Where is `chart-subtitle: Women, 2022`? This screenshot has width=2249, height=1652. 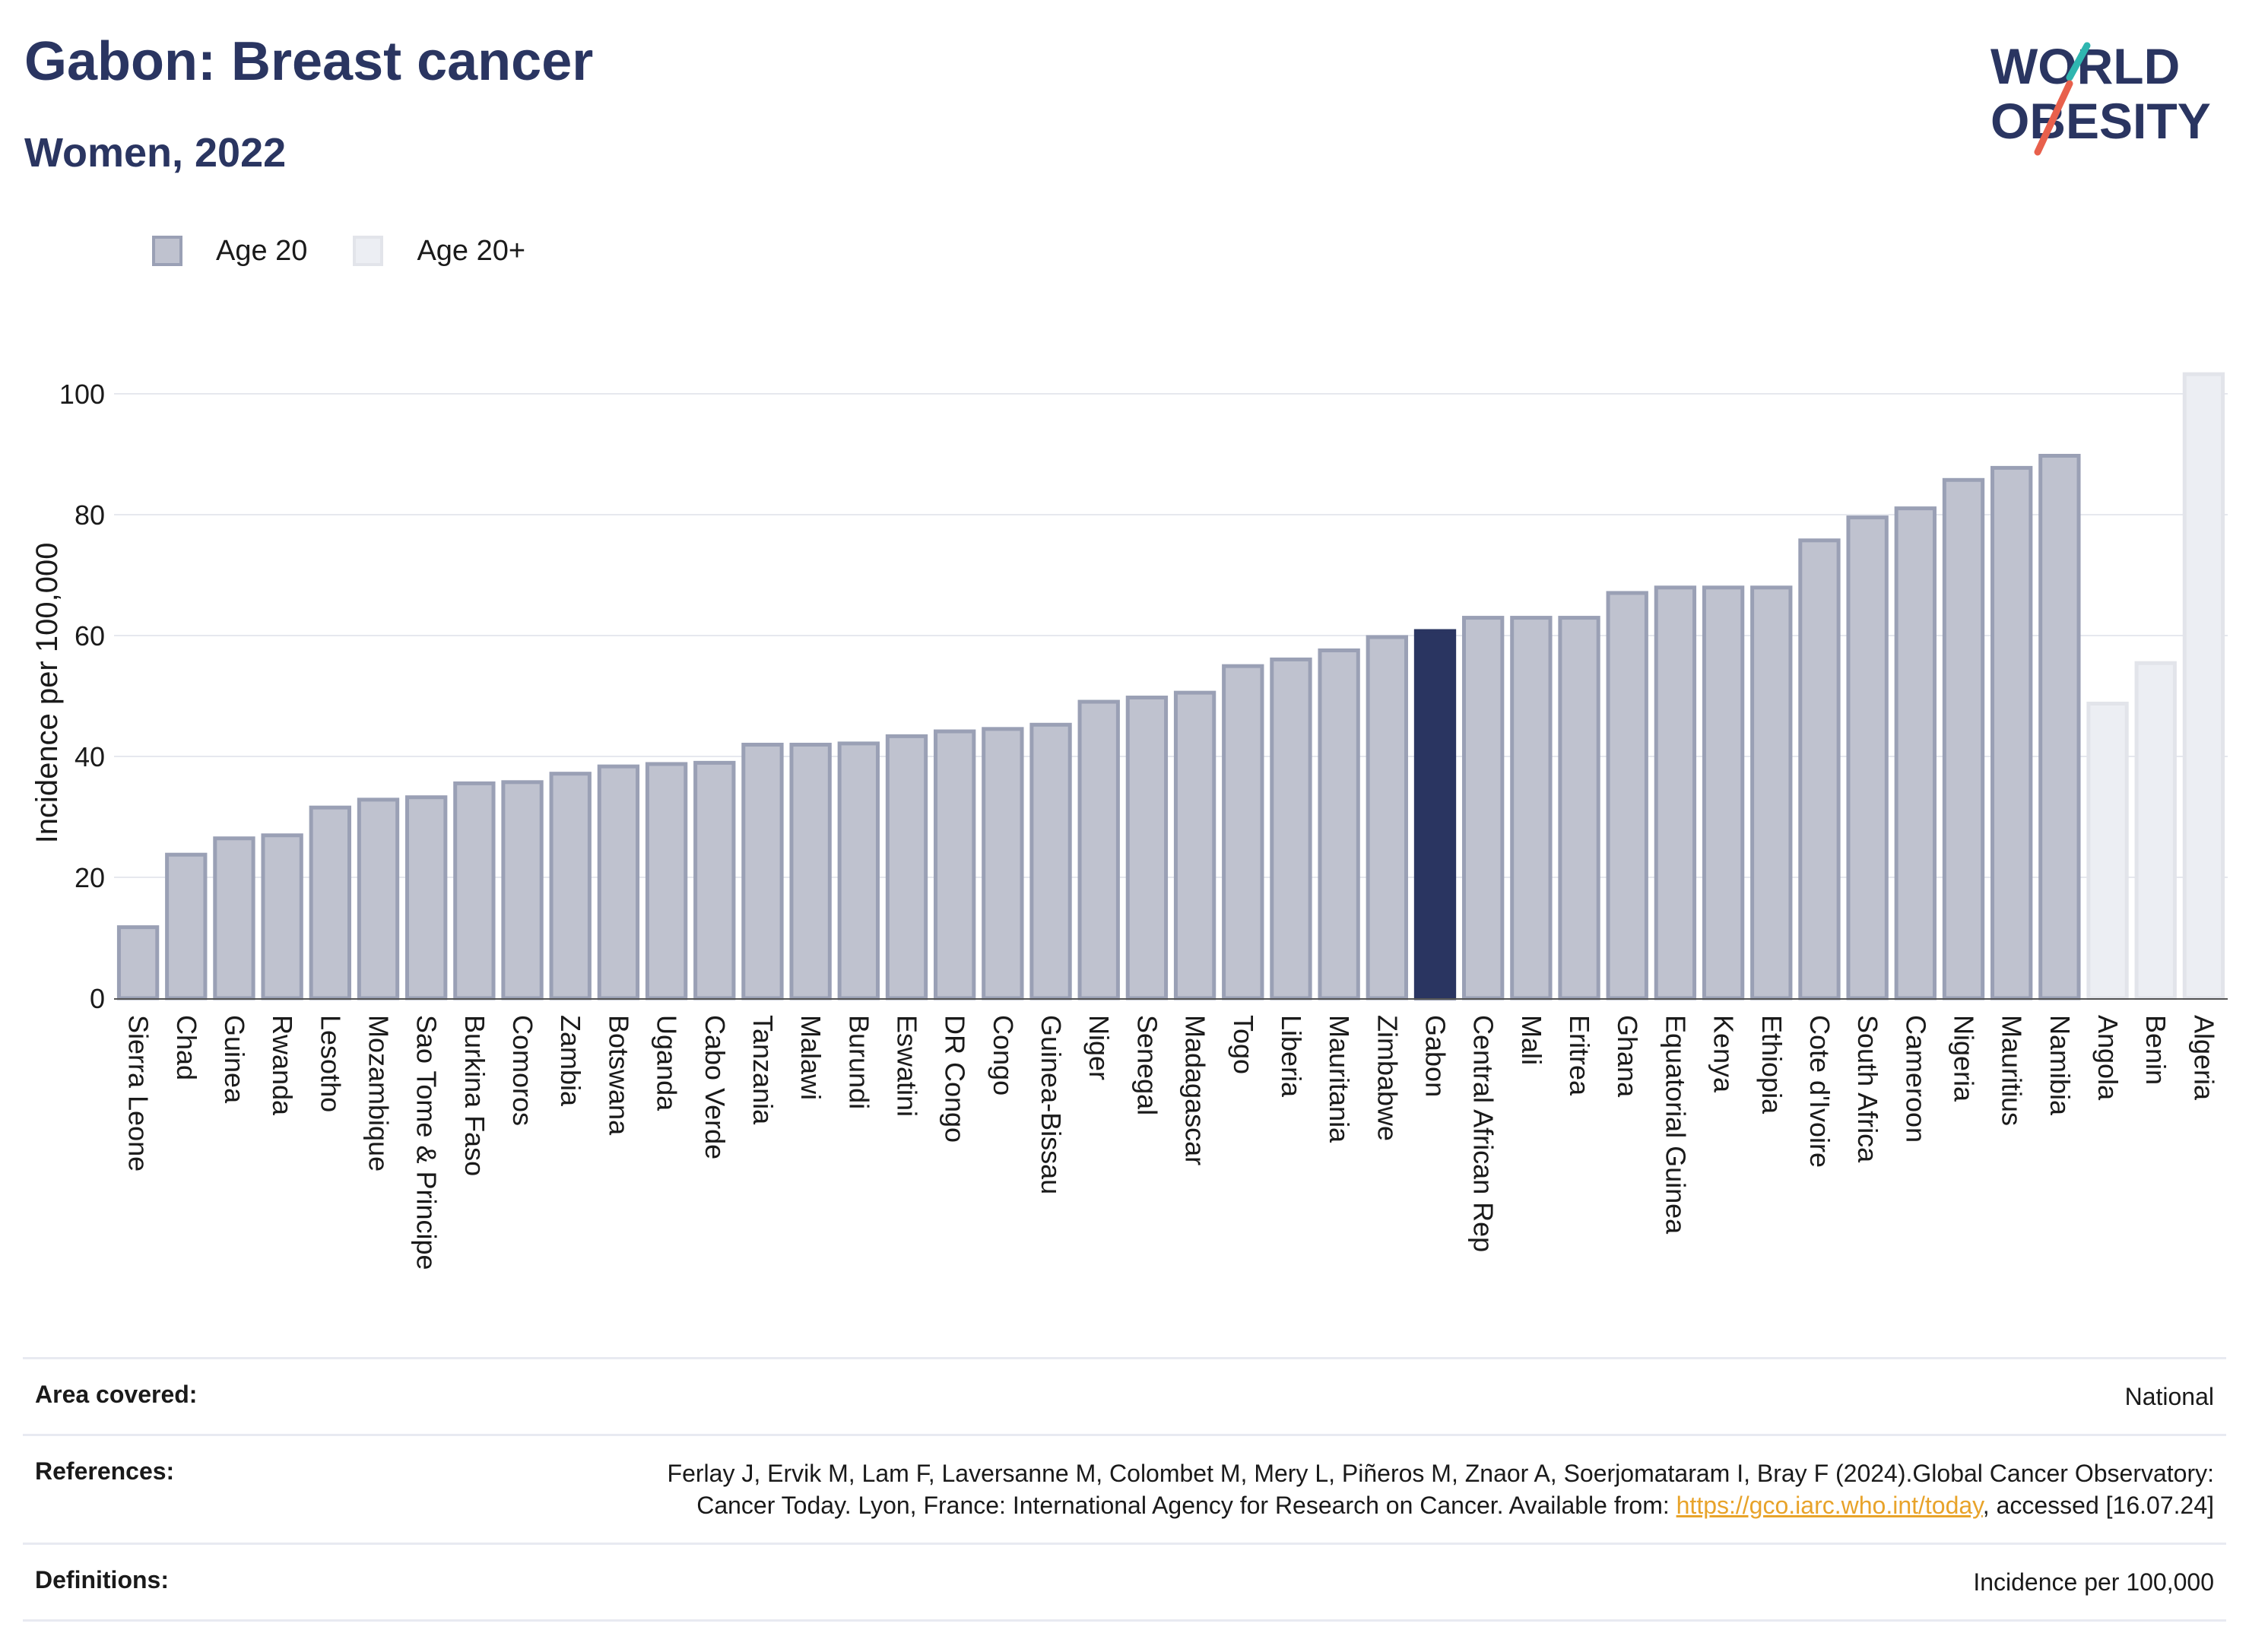 chart-subtitle: Women, 2022 is located at coordinates (155, 153).